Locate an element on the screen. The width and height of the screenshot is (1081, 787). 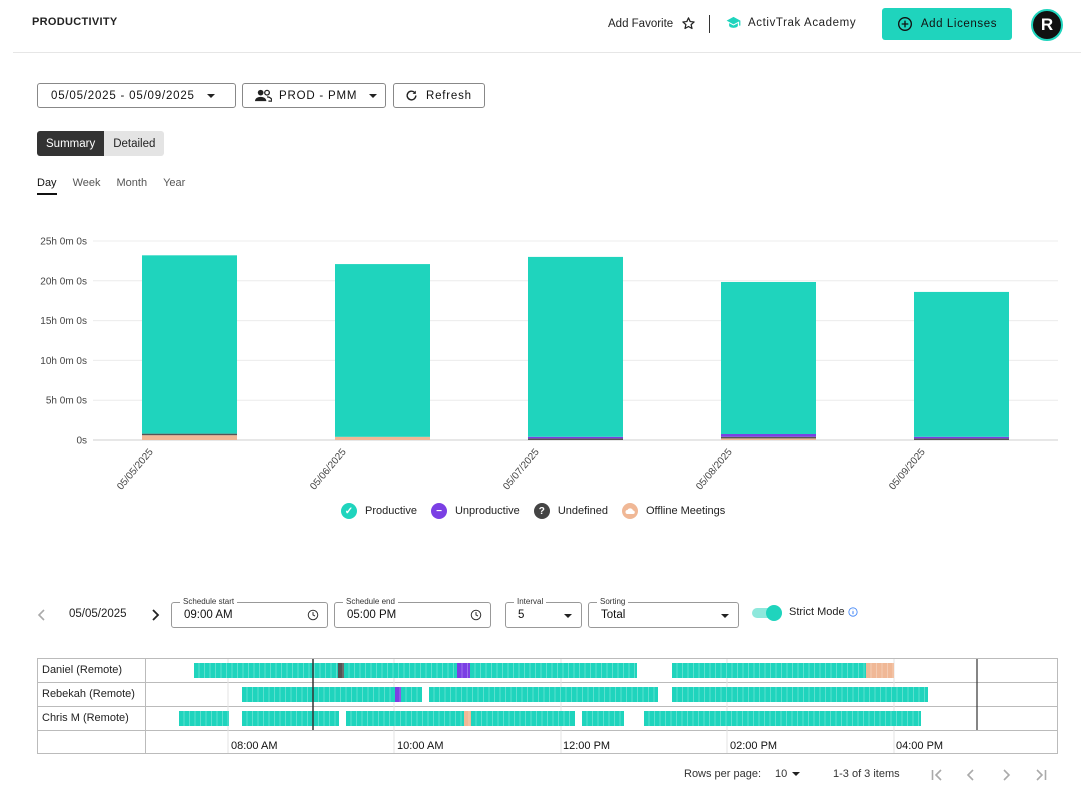
x-tick-label: 05/09/2025 is located at coordinates (907, 470).